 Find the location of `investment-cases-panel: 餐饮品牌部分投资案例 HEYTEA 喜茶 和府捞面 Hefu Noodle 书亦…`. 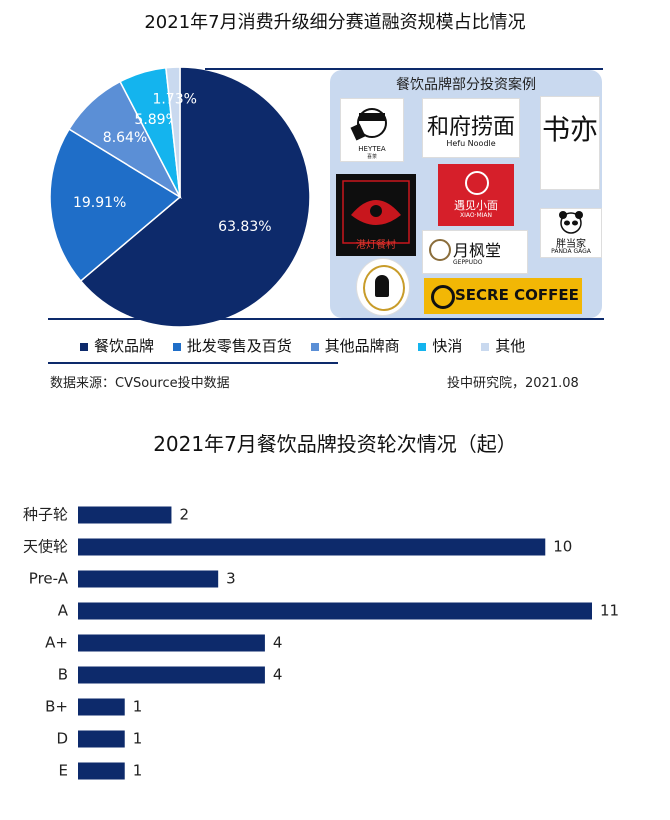

investment-cases-panel: 餐饮品牌部分投资案例 HEYTEA 喜茶 和府捞面 Hefu Noodle 书亦… is located at coordinates (466, 194).